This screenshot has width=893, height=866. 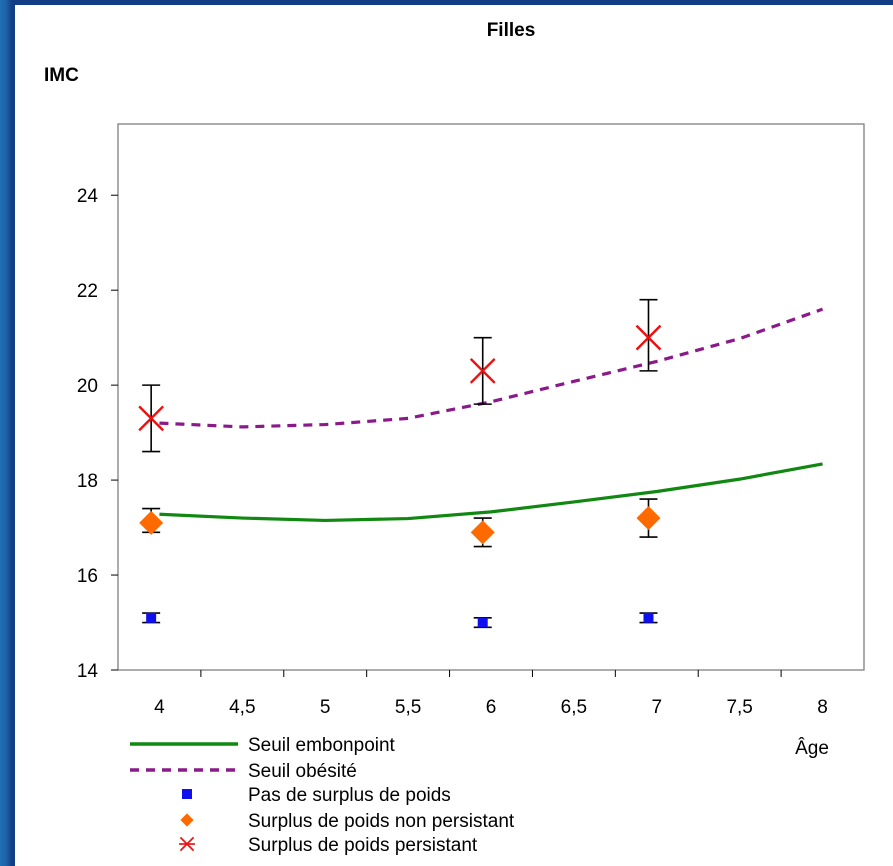 What do you see at coordinates (381, 821) in the screenshot?
I see `legend-label: Surplus de poids non persistant` at bounding box center [381, 821].